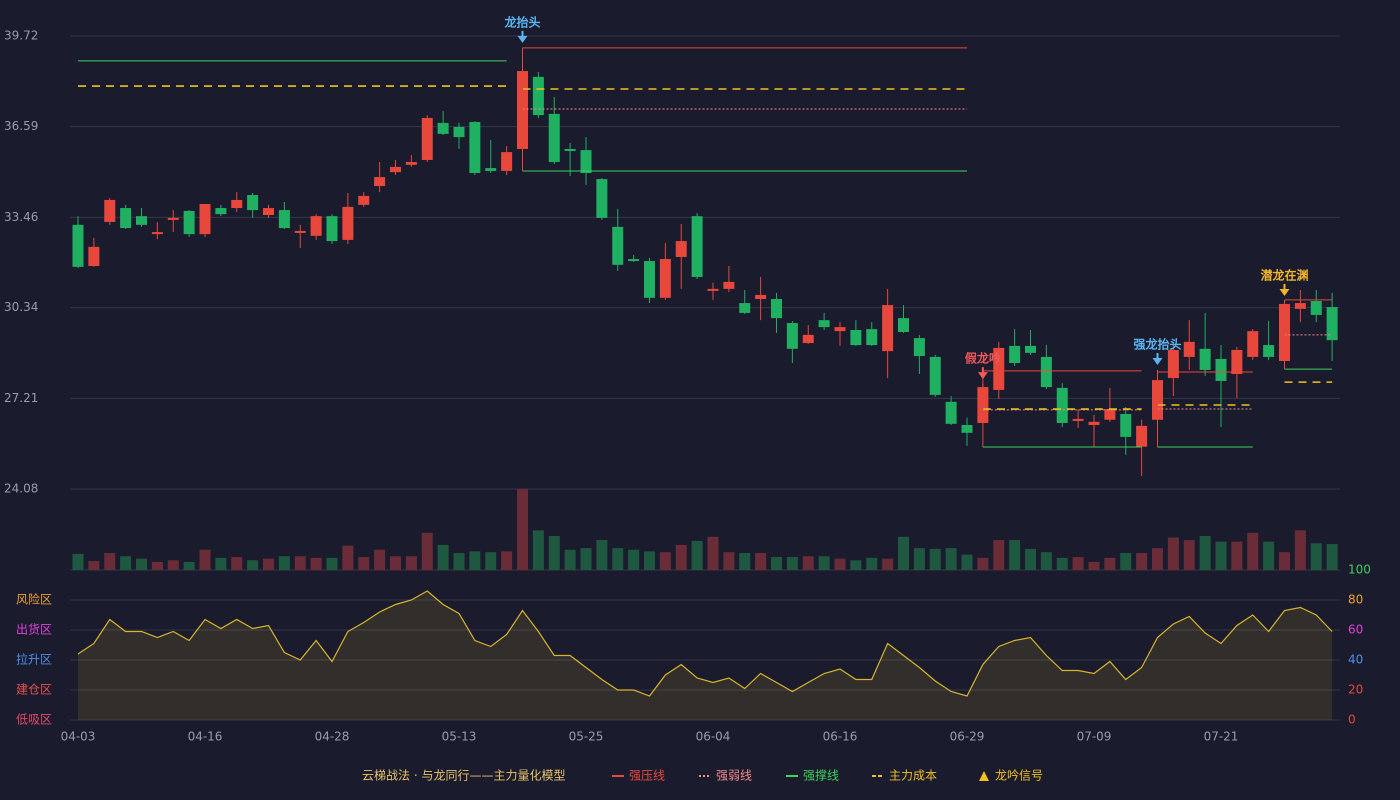 The image size is (1400, 800). I want to click on y2-tick-label: 0, so click(1352, 720).